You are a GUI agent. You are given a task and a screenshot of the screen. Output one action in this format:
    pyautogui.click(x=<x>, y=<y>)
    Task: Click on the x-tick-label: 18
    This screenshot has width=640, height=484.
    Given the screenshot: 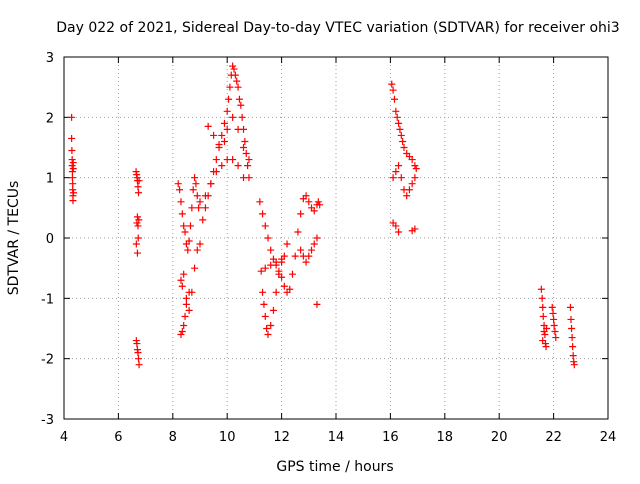 What is the action you would take?
    pyautogui.click(x=445, y=437)
    